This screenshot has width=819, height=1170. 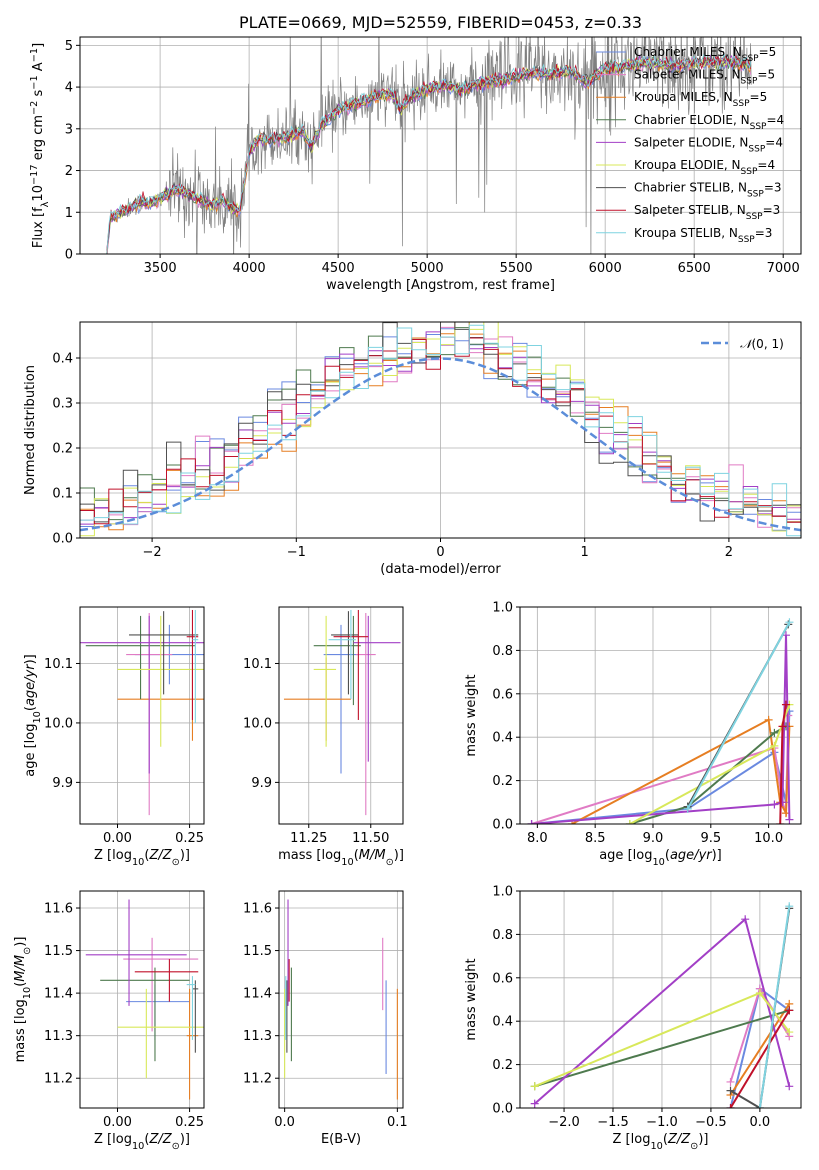 I want to click on y-tick-label: 11.4, so click(x=257, y=994).